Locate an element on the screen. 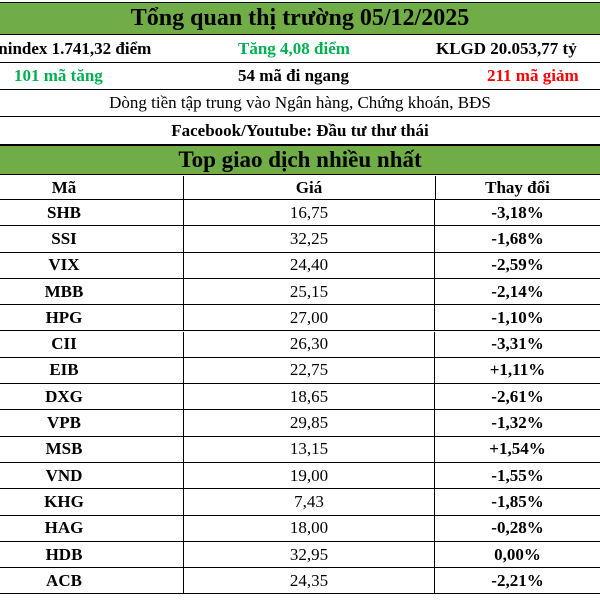 The height and width of the screenshot is (600, 600). ticker-cell: SSI is located at coordinates (64, 238).